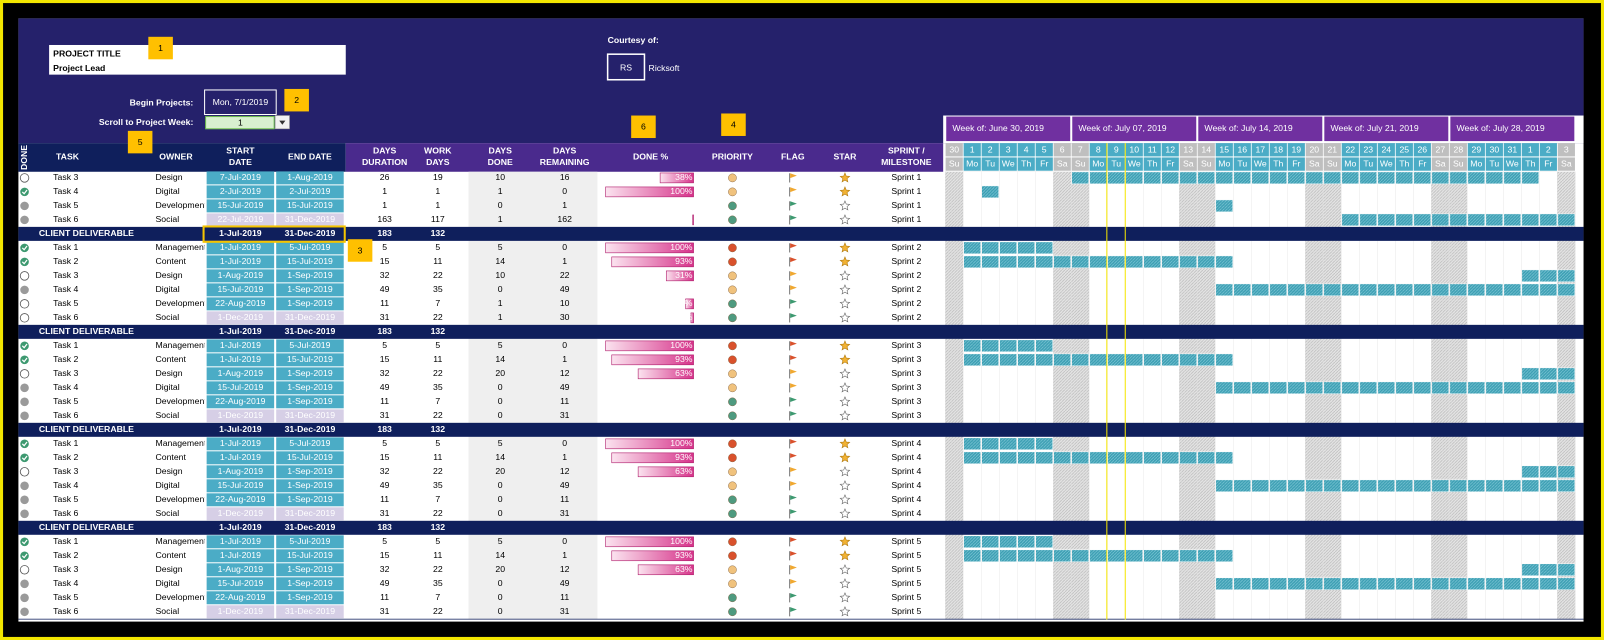 Image resolution: width=1604 pixels, height=640 pixels. I want to click on work-days: 1, so click(437, 205).